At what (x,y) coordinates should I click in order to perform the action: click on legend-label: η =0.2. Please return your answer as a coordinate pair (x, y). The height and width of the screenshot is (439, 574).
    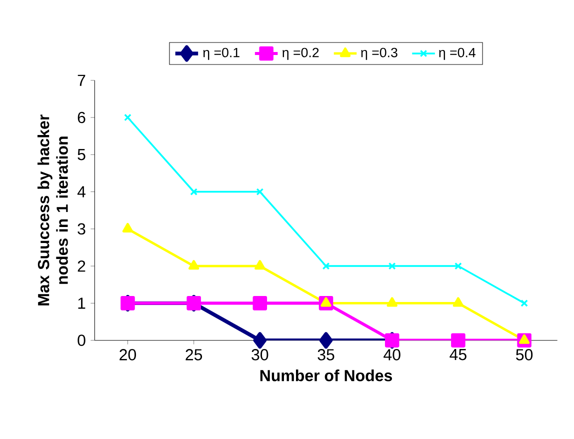
    Looking at the image, I should click on (300, 54).